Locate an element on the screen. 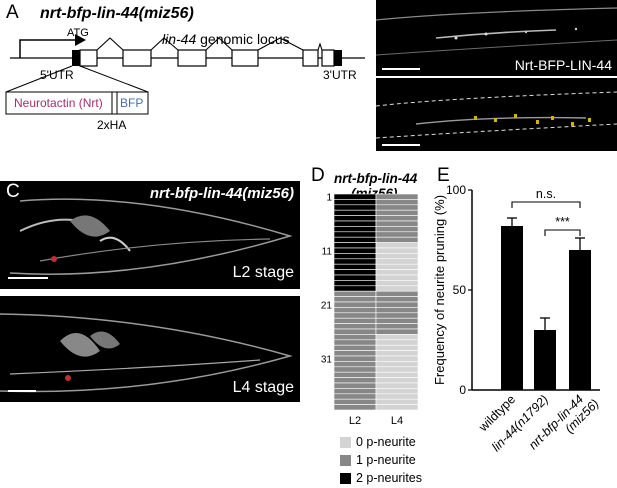 The width and height of the screenshot is (617, 488). y-axis-label: Frequency of neurite pruning (%) is located at coordinates (439, 290).